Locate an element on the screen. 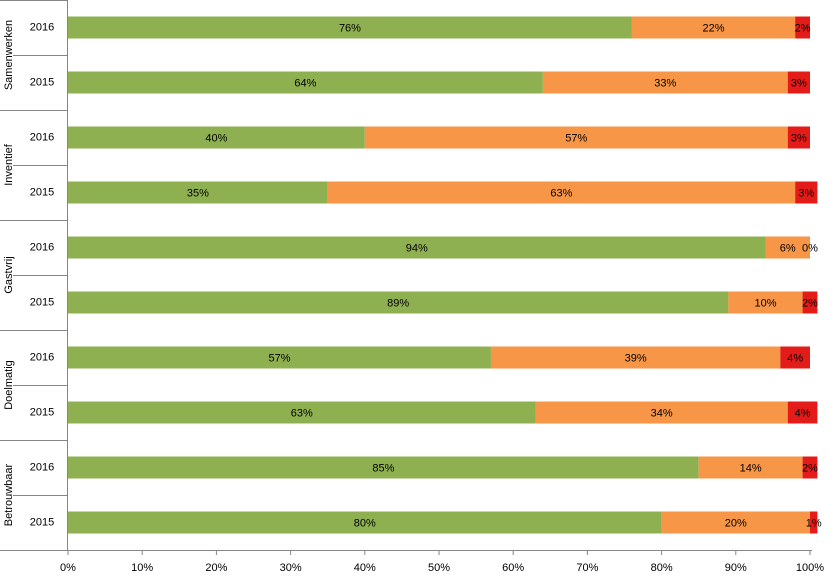 The image size is (836, 583). value-label: 6% is located at coordinates (788, 248).